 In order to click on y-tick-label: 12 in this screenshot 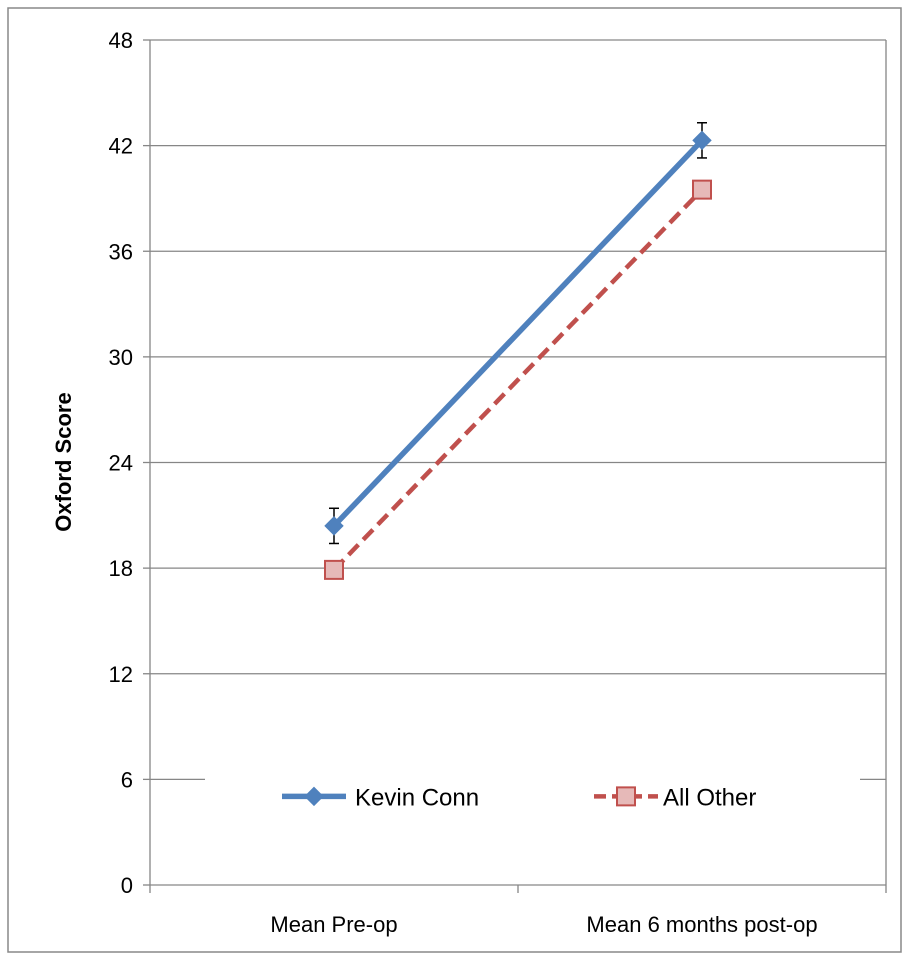, I will do `click(121, 674)`.